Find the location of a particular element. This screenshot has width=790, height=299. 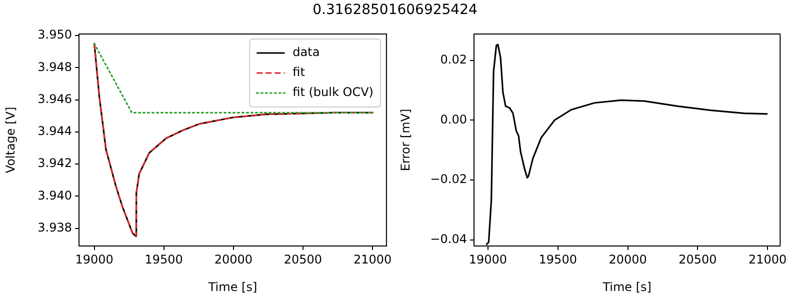

y-tick-label: 3.950 is located at coordinates (55, 35).